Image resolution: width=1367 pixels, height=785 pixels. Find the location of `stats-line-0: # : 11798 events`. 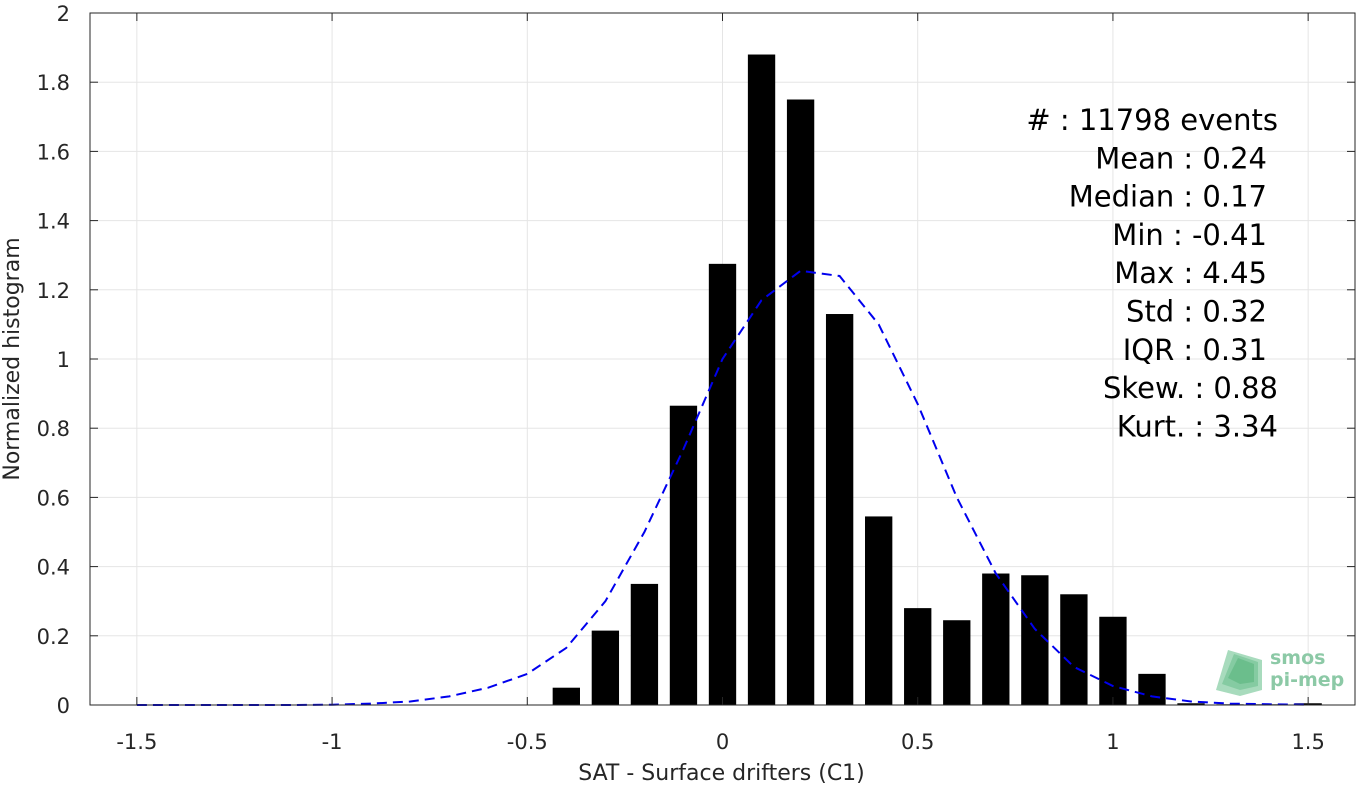

stats-line-0: # : 11798 events is located at coordinates (1152, 120).